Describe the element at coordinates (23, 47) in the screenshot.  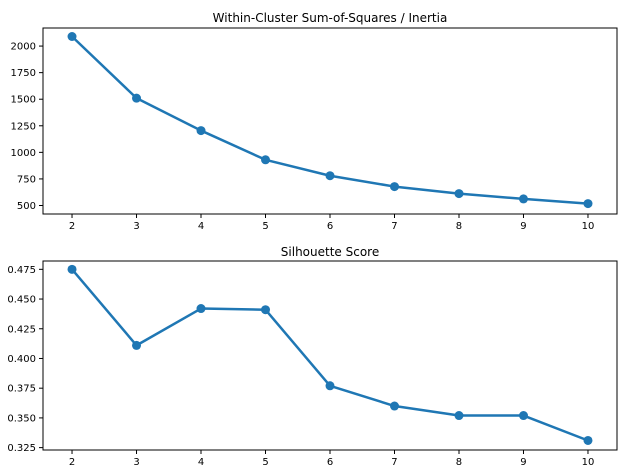
I see `y-tick-label: 2000` at that location.